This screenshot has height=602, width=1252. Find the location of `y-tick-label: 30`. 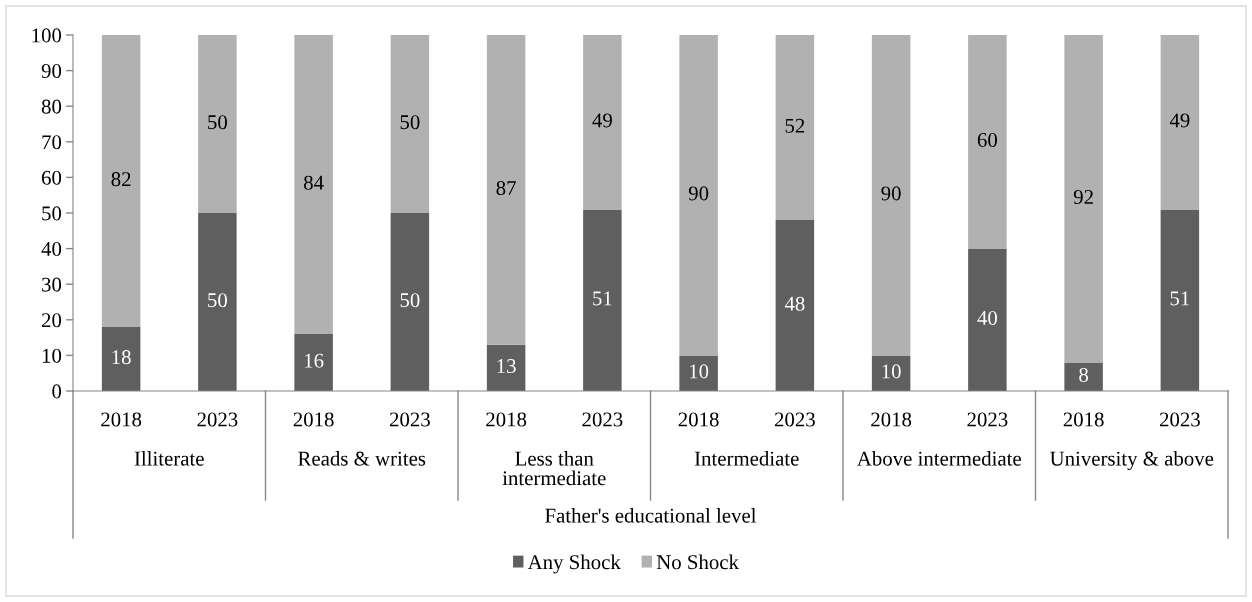

y-tick-label: 30 is located at coordinates (52, 284).